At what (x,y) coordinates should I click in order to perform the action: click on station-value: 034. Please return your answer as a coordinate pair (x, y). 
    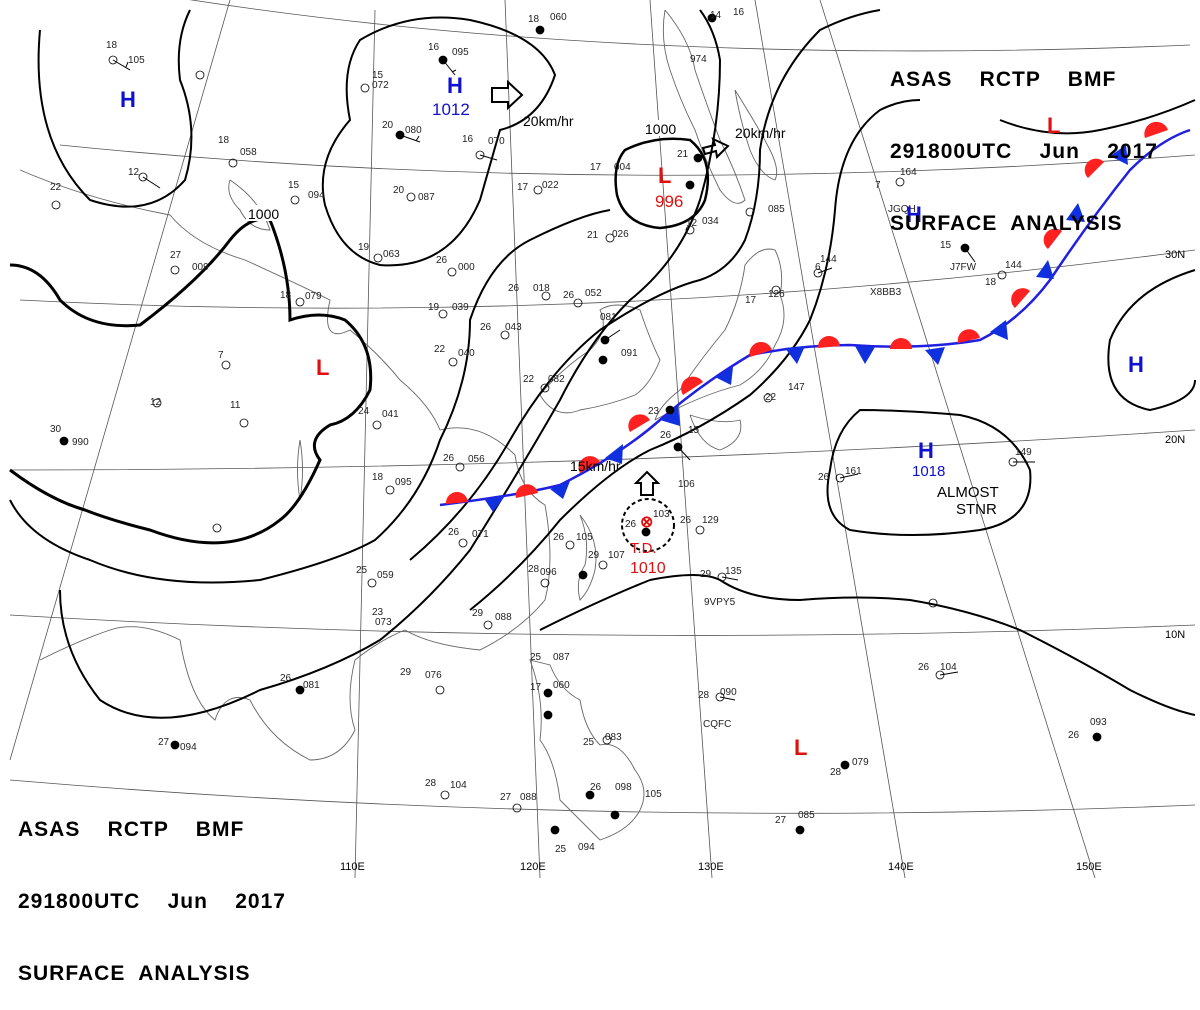
    Looking at the image, I should click on (710, 221).